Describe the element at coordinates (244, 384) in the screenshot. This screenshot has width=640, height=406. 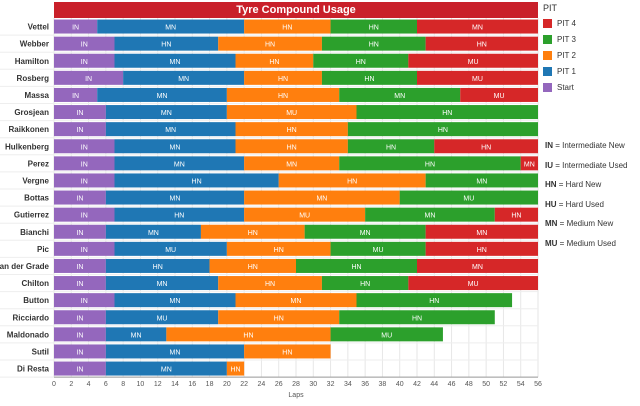
I see `x-tick-label: 22` at that location.